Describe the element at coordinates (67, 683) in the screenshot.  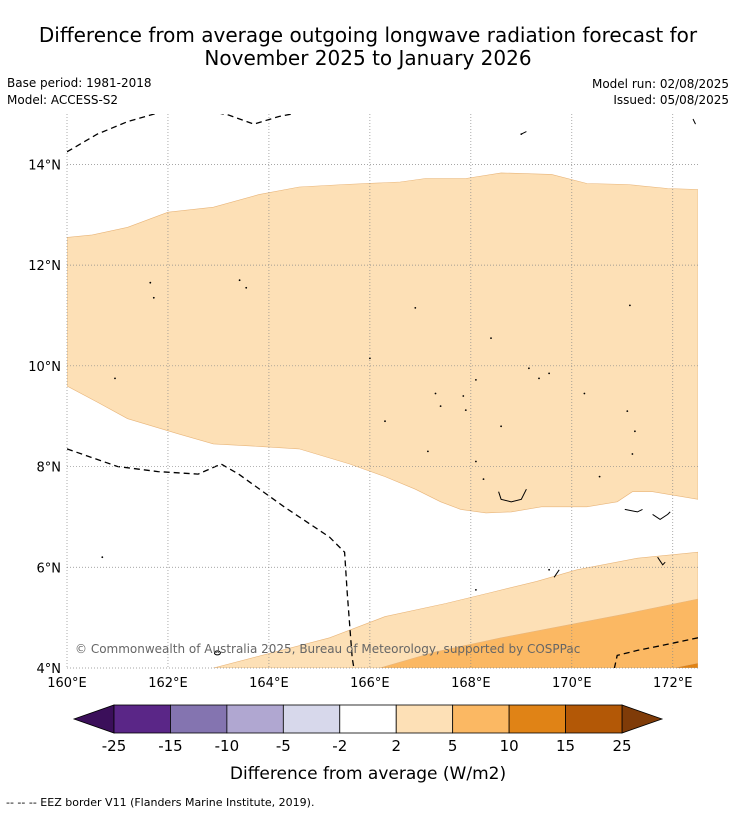
I see `x-tick-label: 160°E` at that location.